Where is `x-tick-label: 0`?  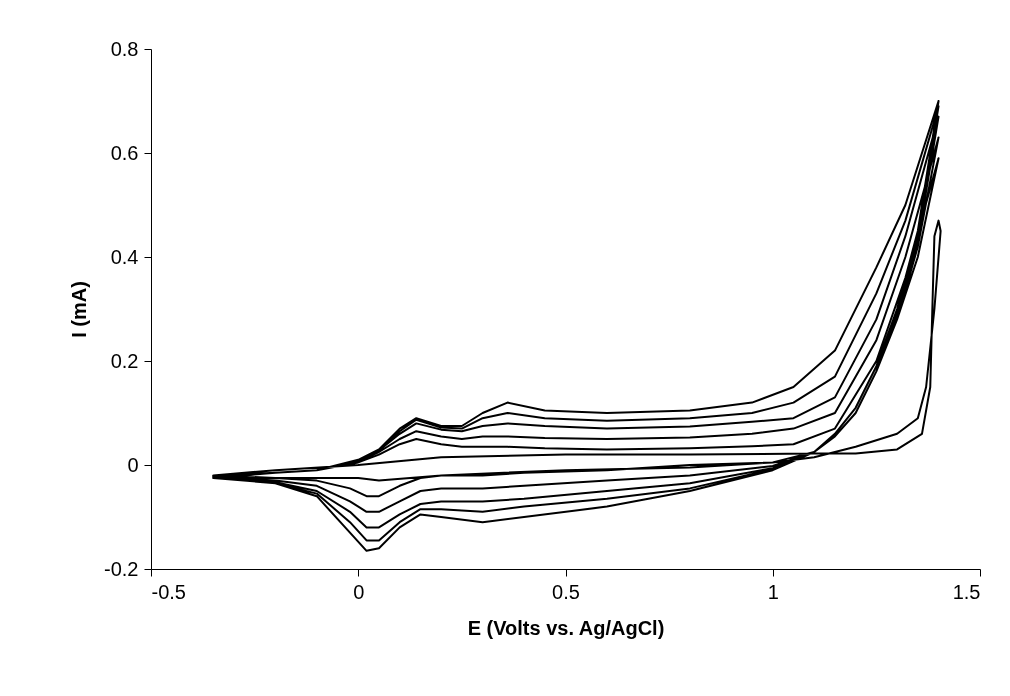
x-tick-label: 0 is located at coordinates (359, 591).